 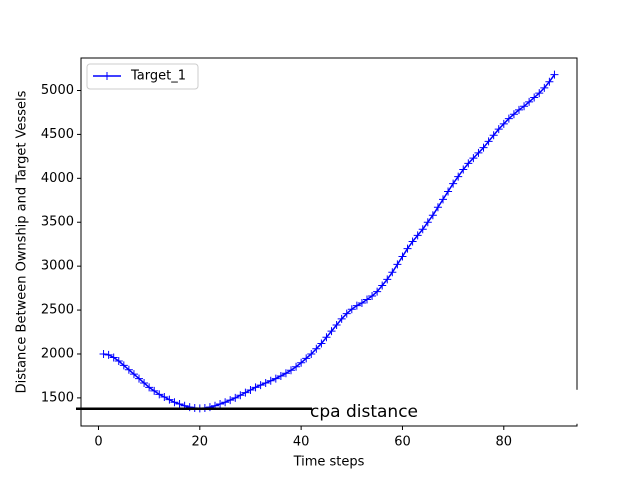 What do you see at coordinates (57, 266) in the screenshot?
I see `y-tick-label: 3000` at bounding box center [57, 266].